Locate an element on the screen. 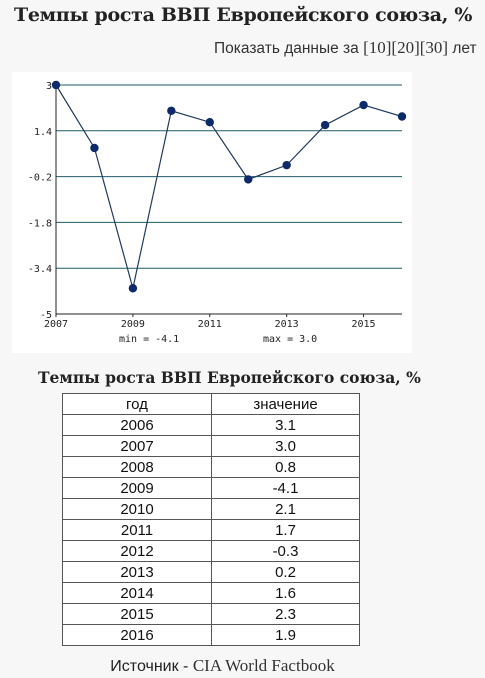  table-row: 2015 2.3 is located at coordinates (211, 614).